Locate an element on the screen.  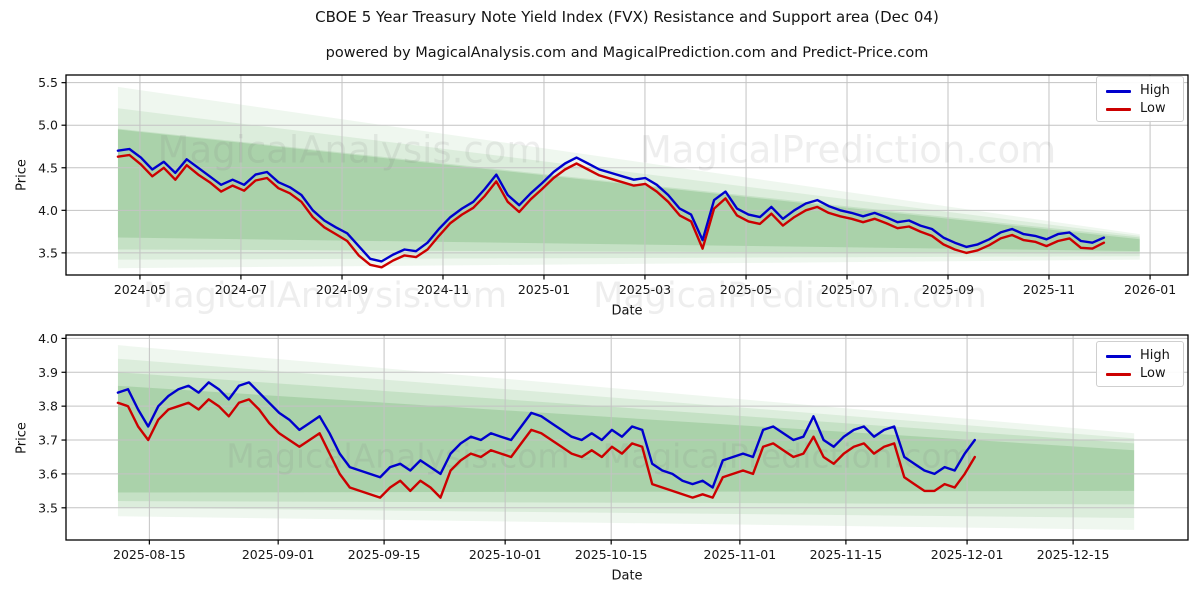
x-tick-label: 2025-05 is located at coordinates (746, 289).